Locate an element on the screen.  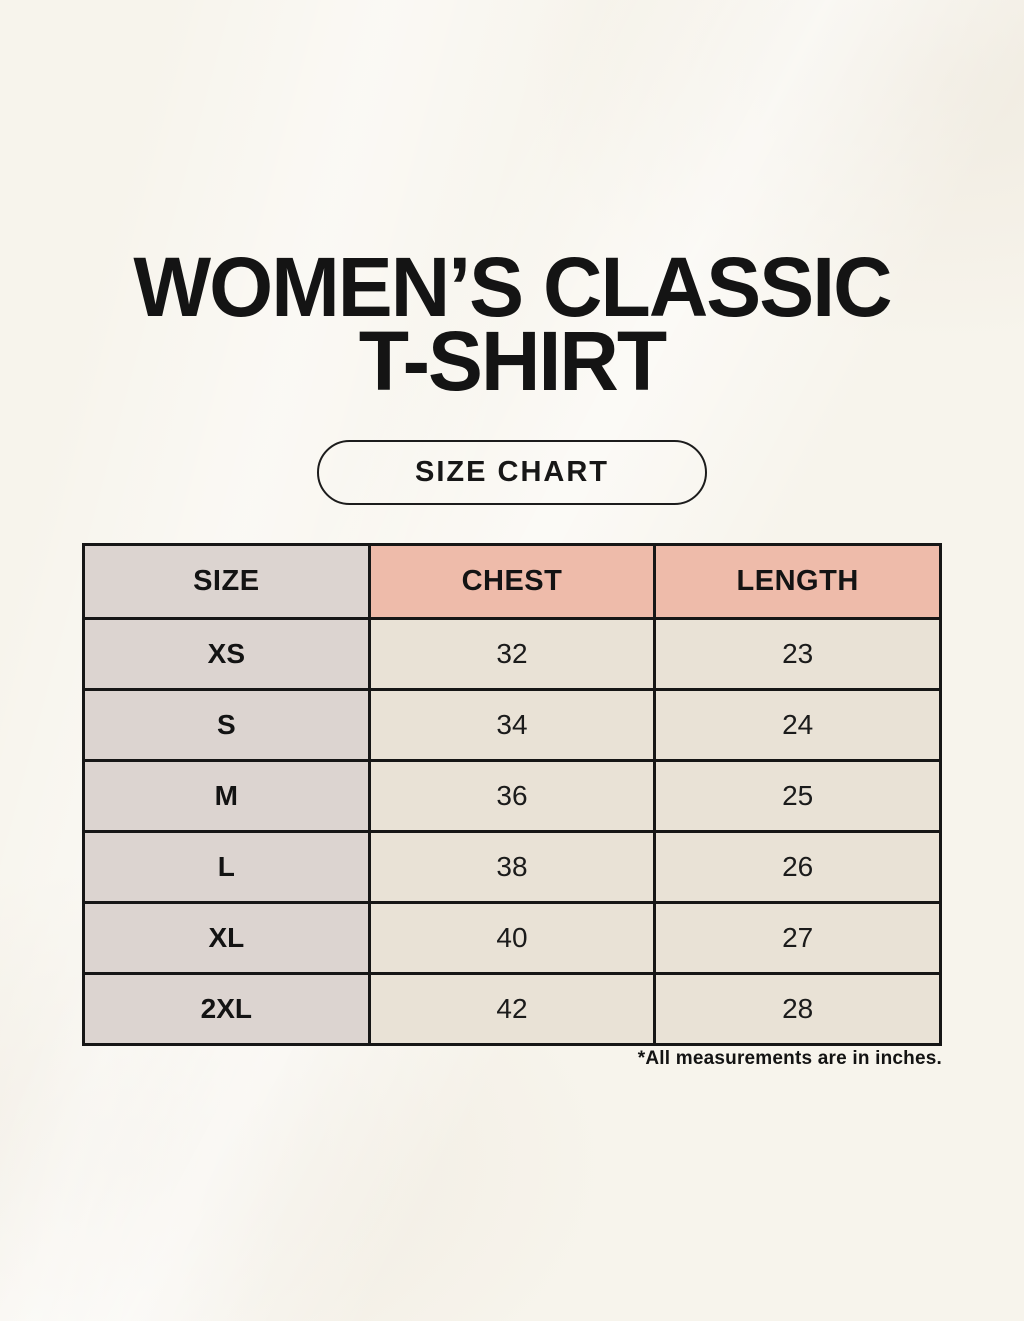
chest-cell: 32 is located at coordinates (512, 654).